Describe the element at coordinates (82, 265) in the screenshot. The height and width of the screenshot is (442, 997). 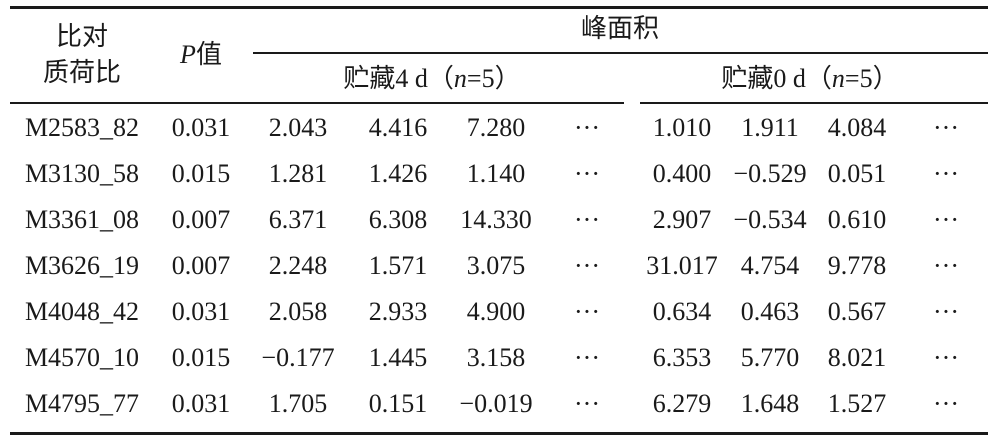
I see `cell-ratio-id: M3626_19` at that location.